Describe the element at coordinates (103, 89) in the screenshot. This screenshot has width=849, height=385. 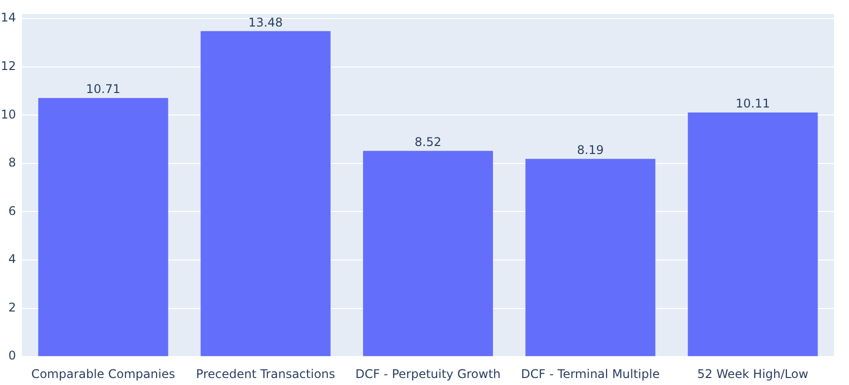
I see `data-label: 10.71` at that location.